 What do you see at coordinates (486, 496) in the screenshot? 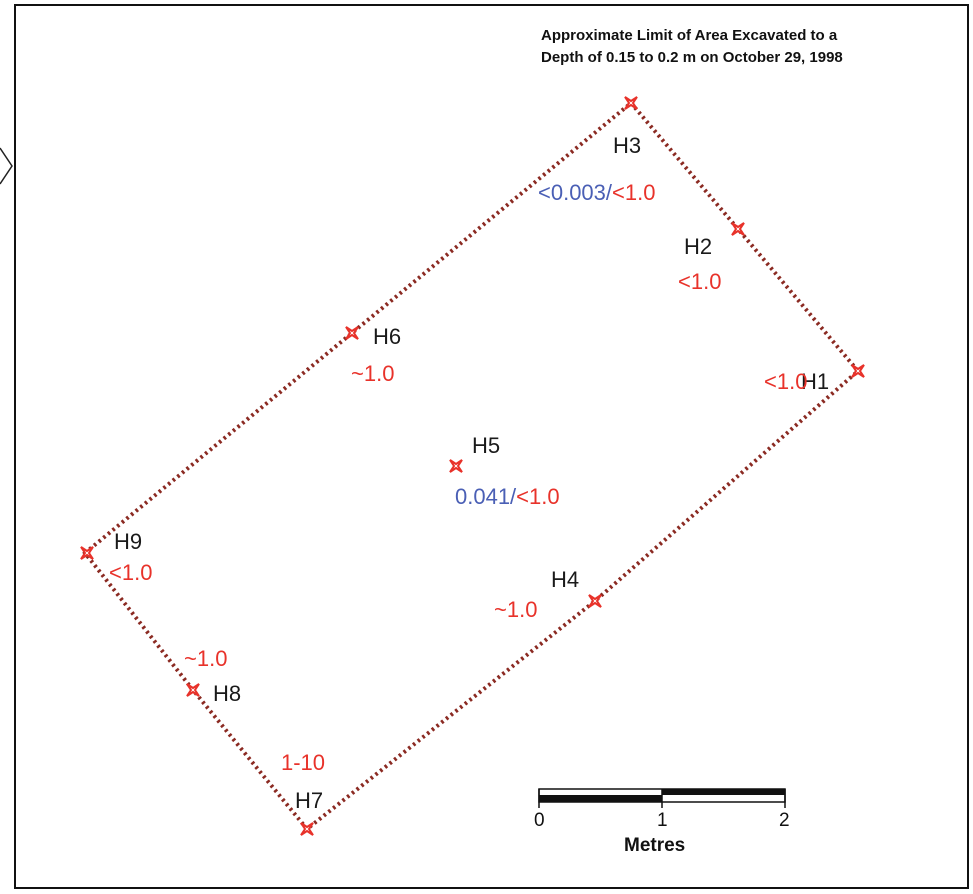
I see `sample-value-blue: 0.041/` at bounding box center [486, 496].